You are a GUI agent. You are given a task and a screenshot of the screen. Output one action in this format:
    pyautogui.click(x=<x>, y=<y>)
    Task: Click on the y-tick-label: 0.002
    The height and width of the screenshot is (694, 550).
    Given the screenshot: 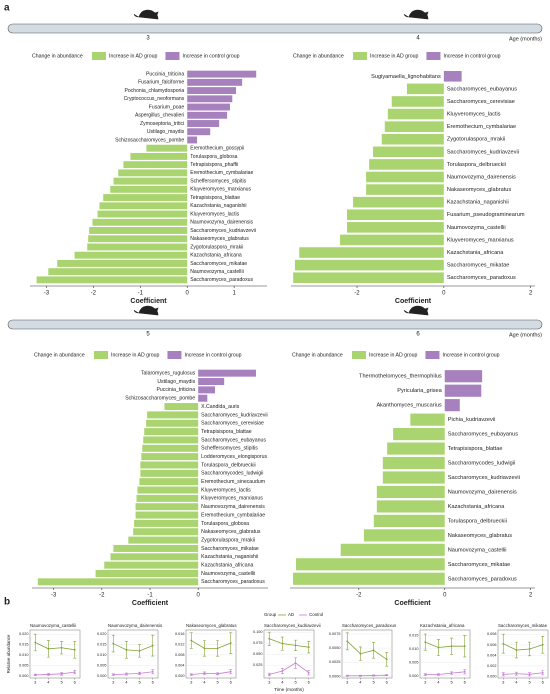 What is the action you would take?
    pyautogui.click(x=492, y=666)
    